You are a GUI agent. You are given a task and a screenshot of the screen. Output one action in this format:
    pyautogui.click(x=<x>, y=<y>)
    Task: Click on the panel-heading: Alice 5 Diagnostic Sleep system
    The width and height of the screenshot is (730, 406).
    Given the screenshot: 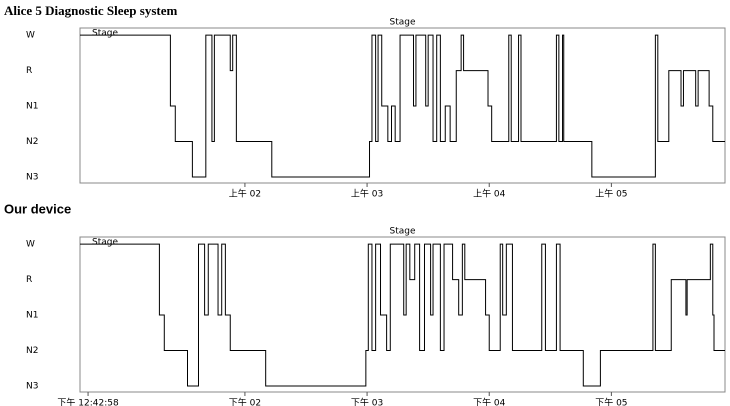 What is the action you would take?
    pyautogui.click(x=90, y=10)
    